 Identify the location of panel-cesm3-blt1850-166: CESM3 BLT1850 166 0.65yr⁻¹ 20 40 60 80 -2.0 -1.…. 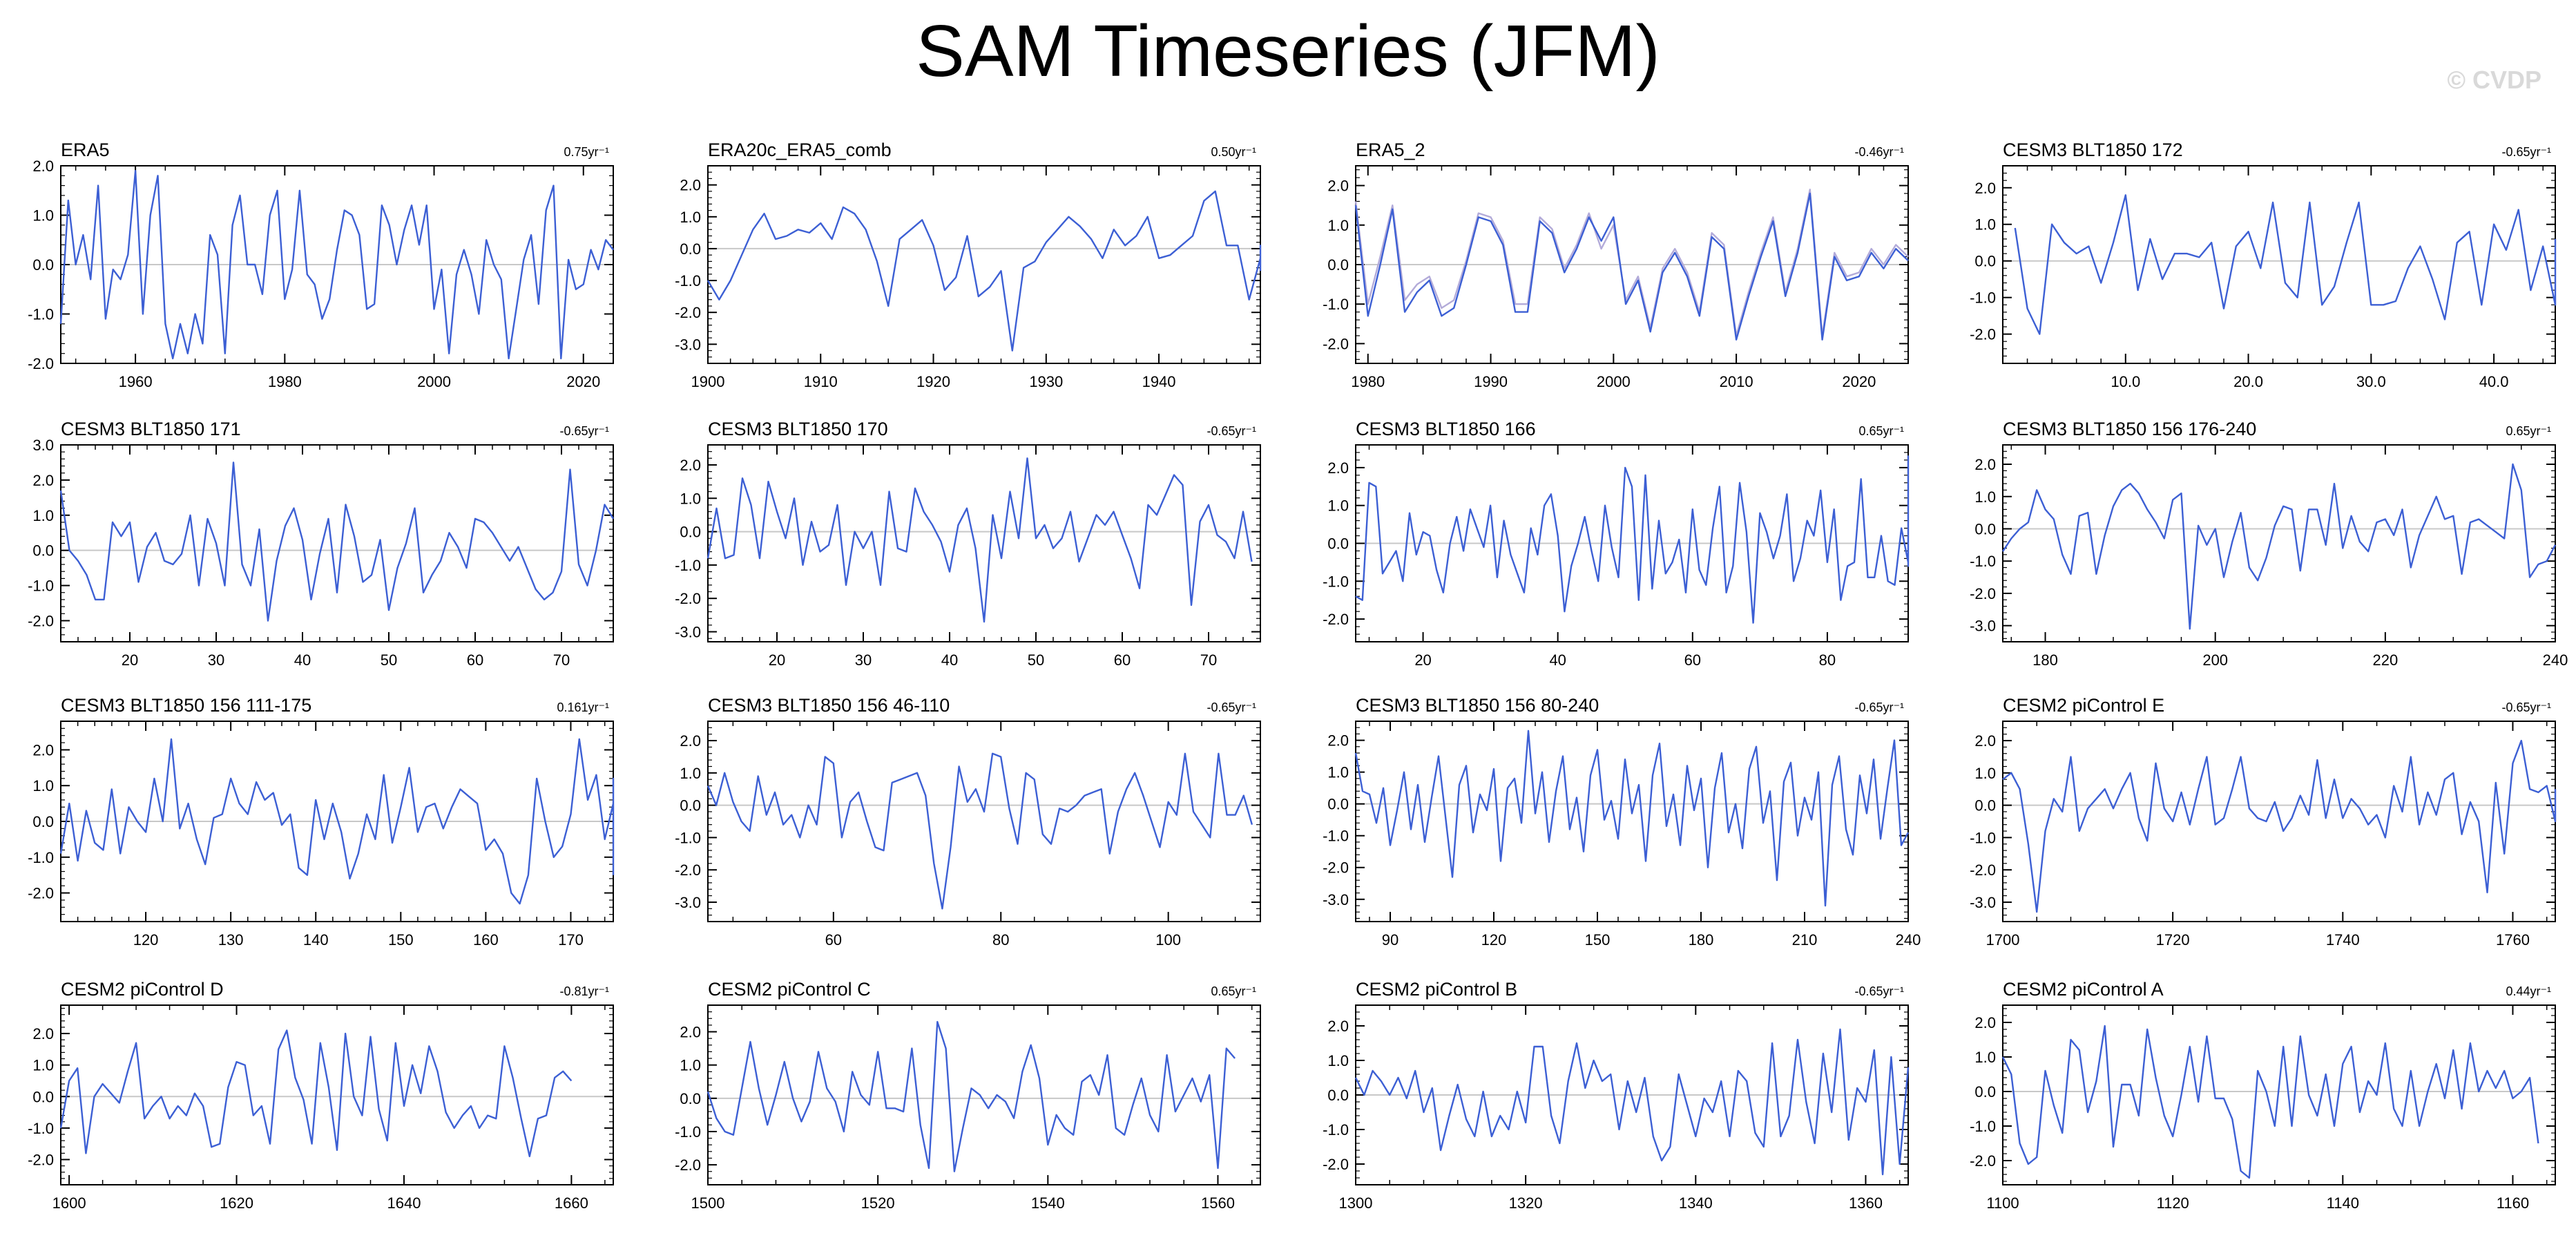
(1616, 544).